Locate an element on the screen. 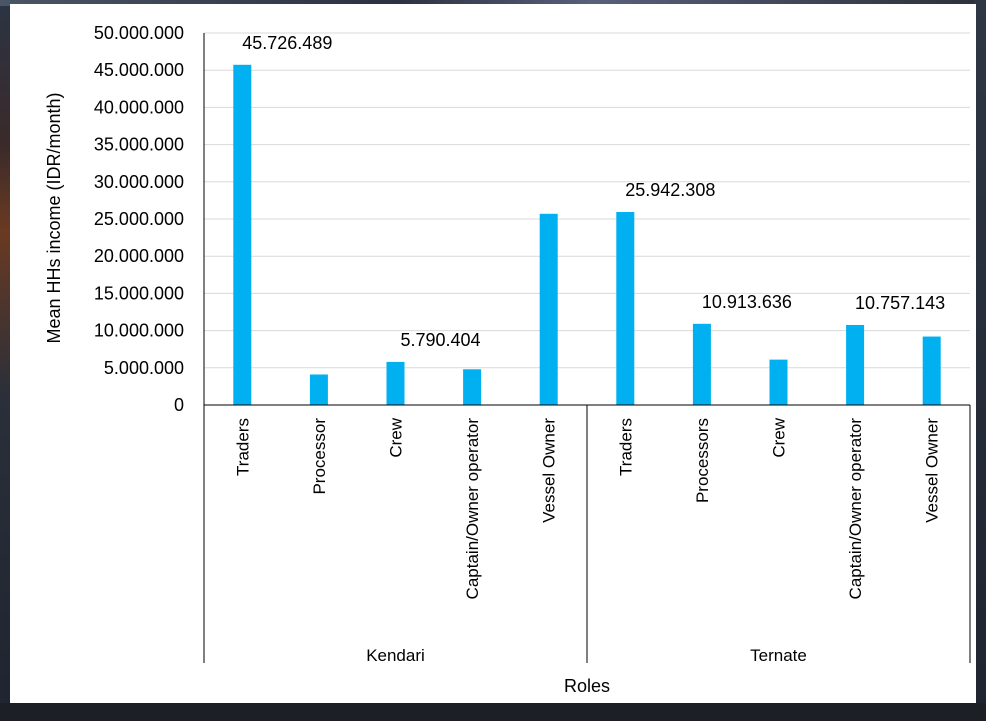  y-tick-label: 15.000.000 is located at coordinates (139, 293).